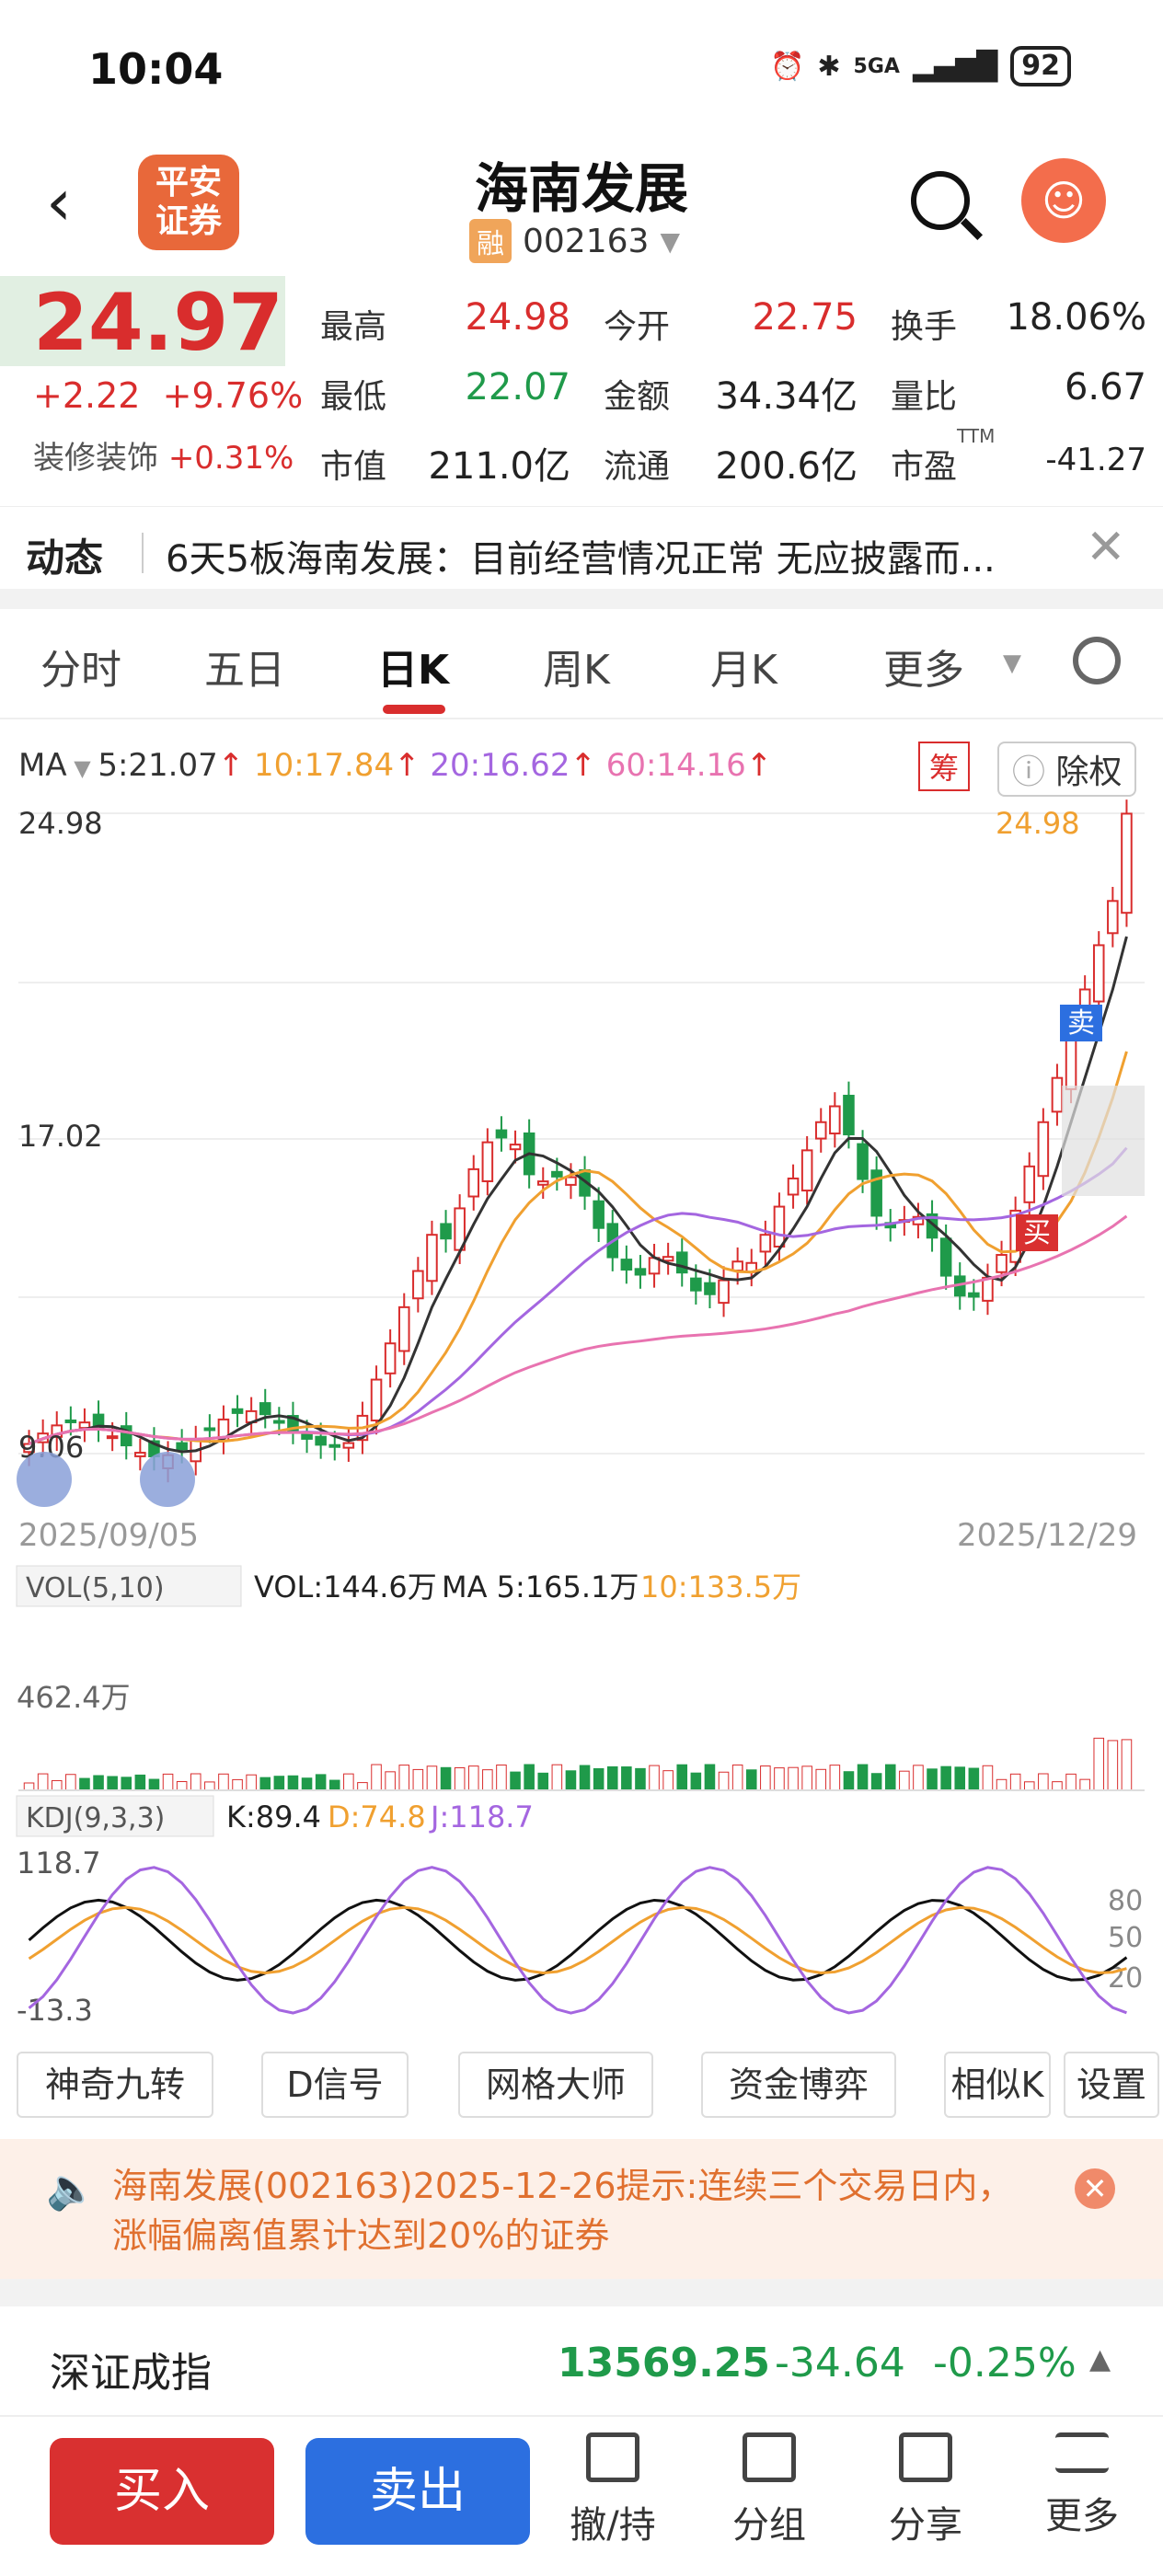 The image size is (1163, 2576). What do you see at coordinates (418, 2491) in the screenshot?
I see `sell-button: 卖出` at bounding box center [418, 2491].